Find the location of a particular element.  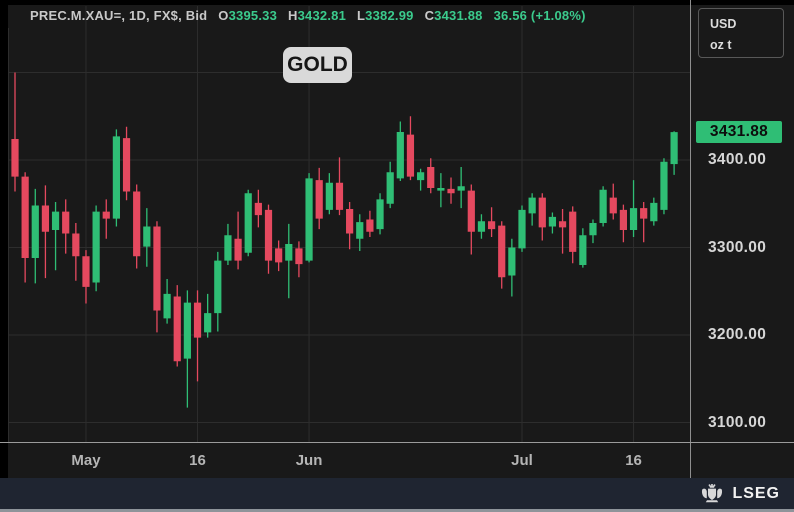

date-tick-label: May is located at coordinates (86, 460).